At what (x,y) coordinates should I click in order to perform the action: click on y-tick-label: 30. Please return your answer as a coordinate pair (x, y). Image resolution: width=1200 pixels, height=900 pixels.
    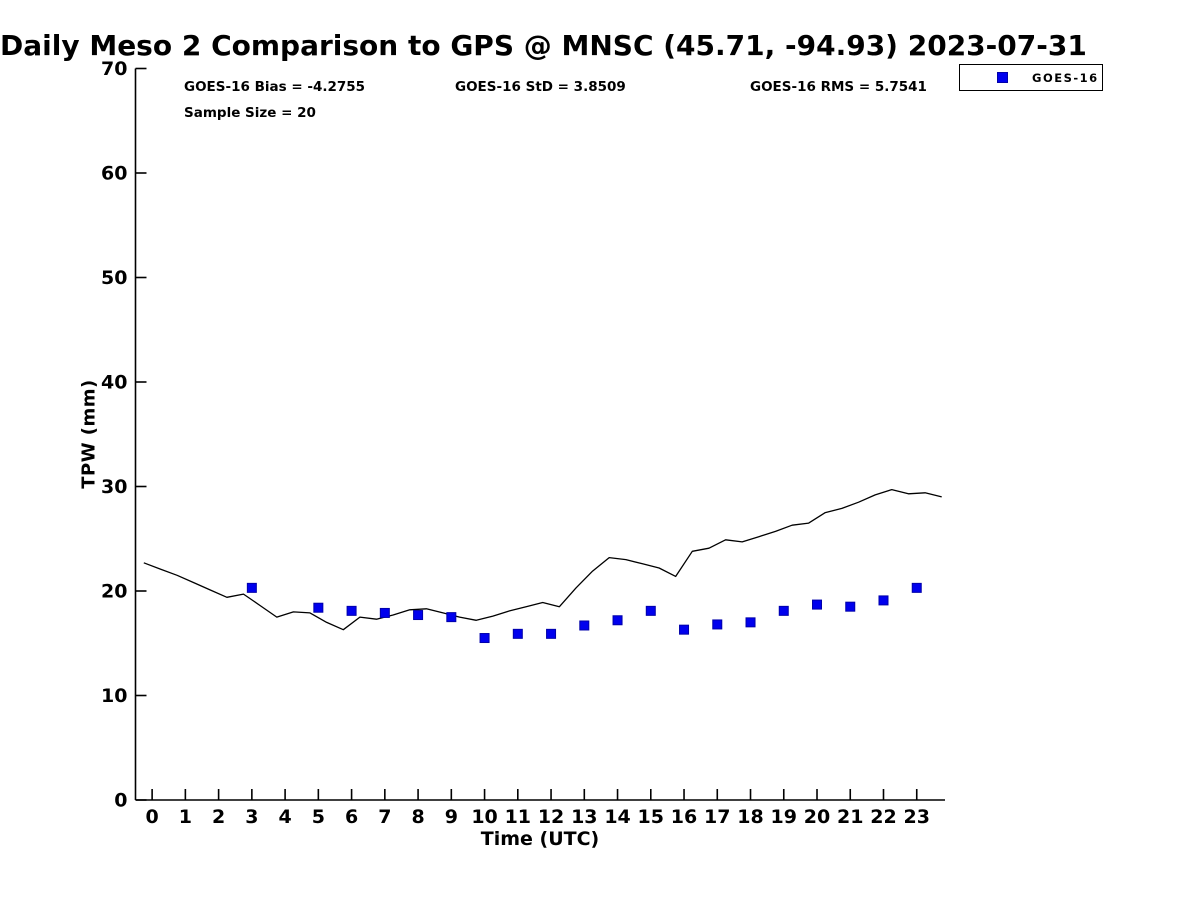
    Looking at the image, I should click on (114, 487).